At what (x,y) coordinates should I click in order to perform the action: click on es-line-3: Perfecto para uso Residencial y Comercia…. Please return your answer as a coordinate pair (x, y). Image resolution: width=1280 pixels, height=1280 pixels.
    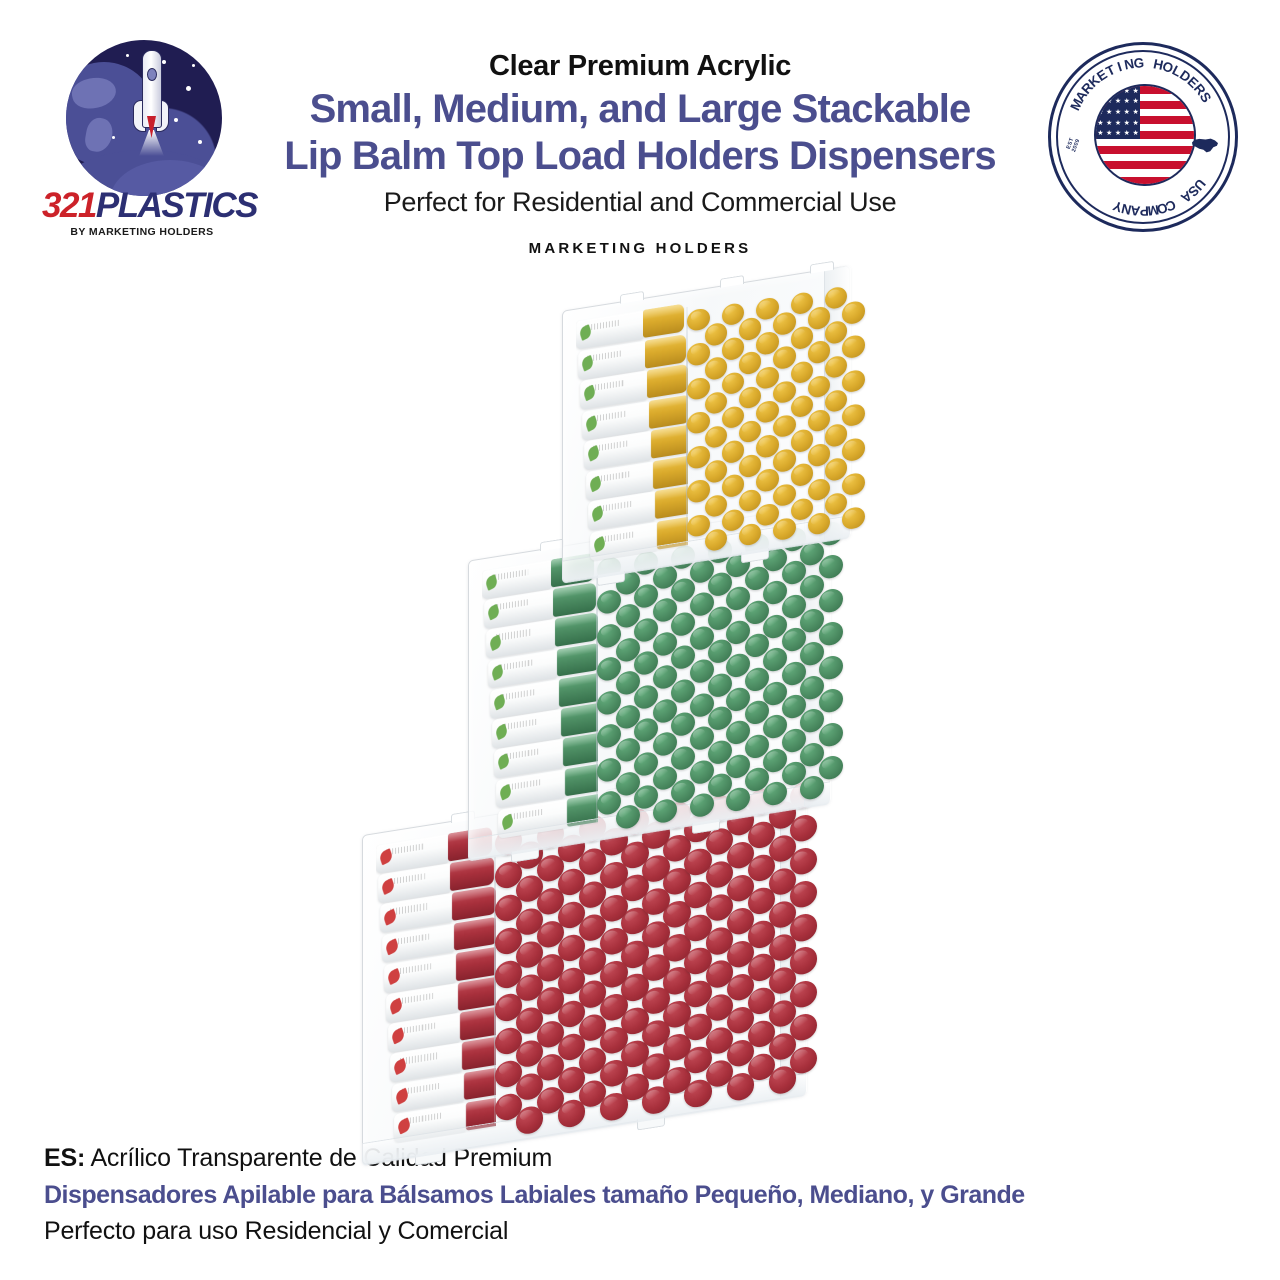
    Looking at the image, I should click on (276, 1231).